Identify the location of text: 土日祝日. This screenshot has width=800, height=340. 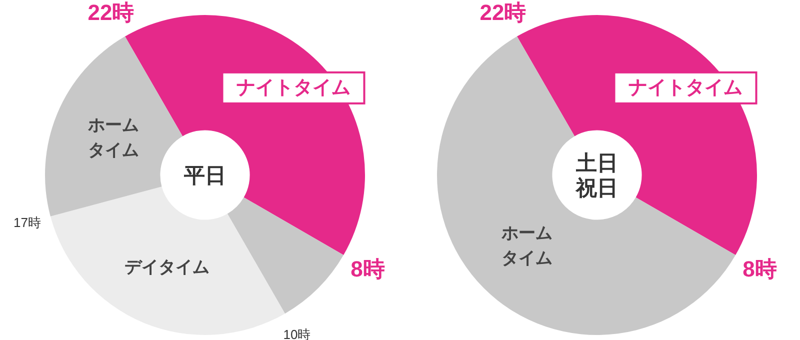
(596, 176).